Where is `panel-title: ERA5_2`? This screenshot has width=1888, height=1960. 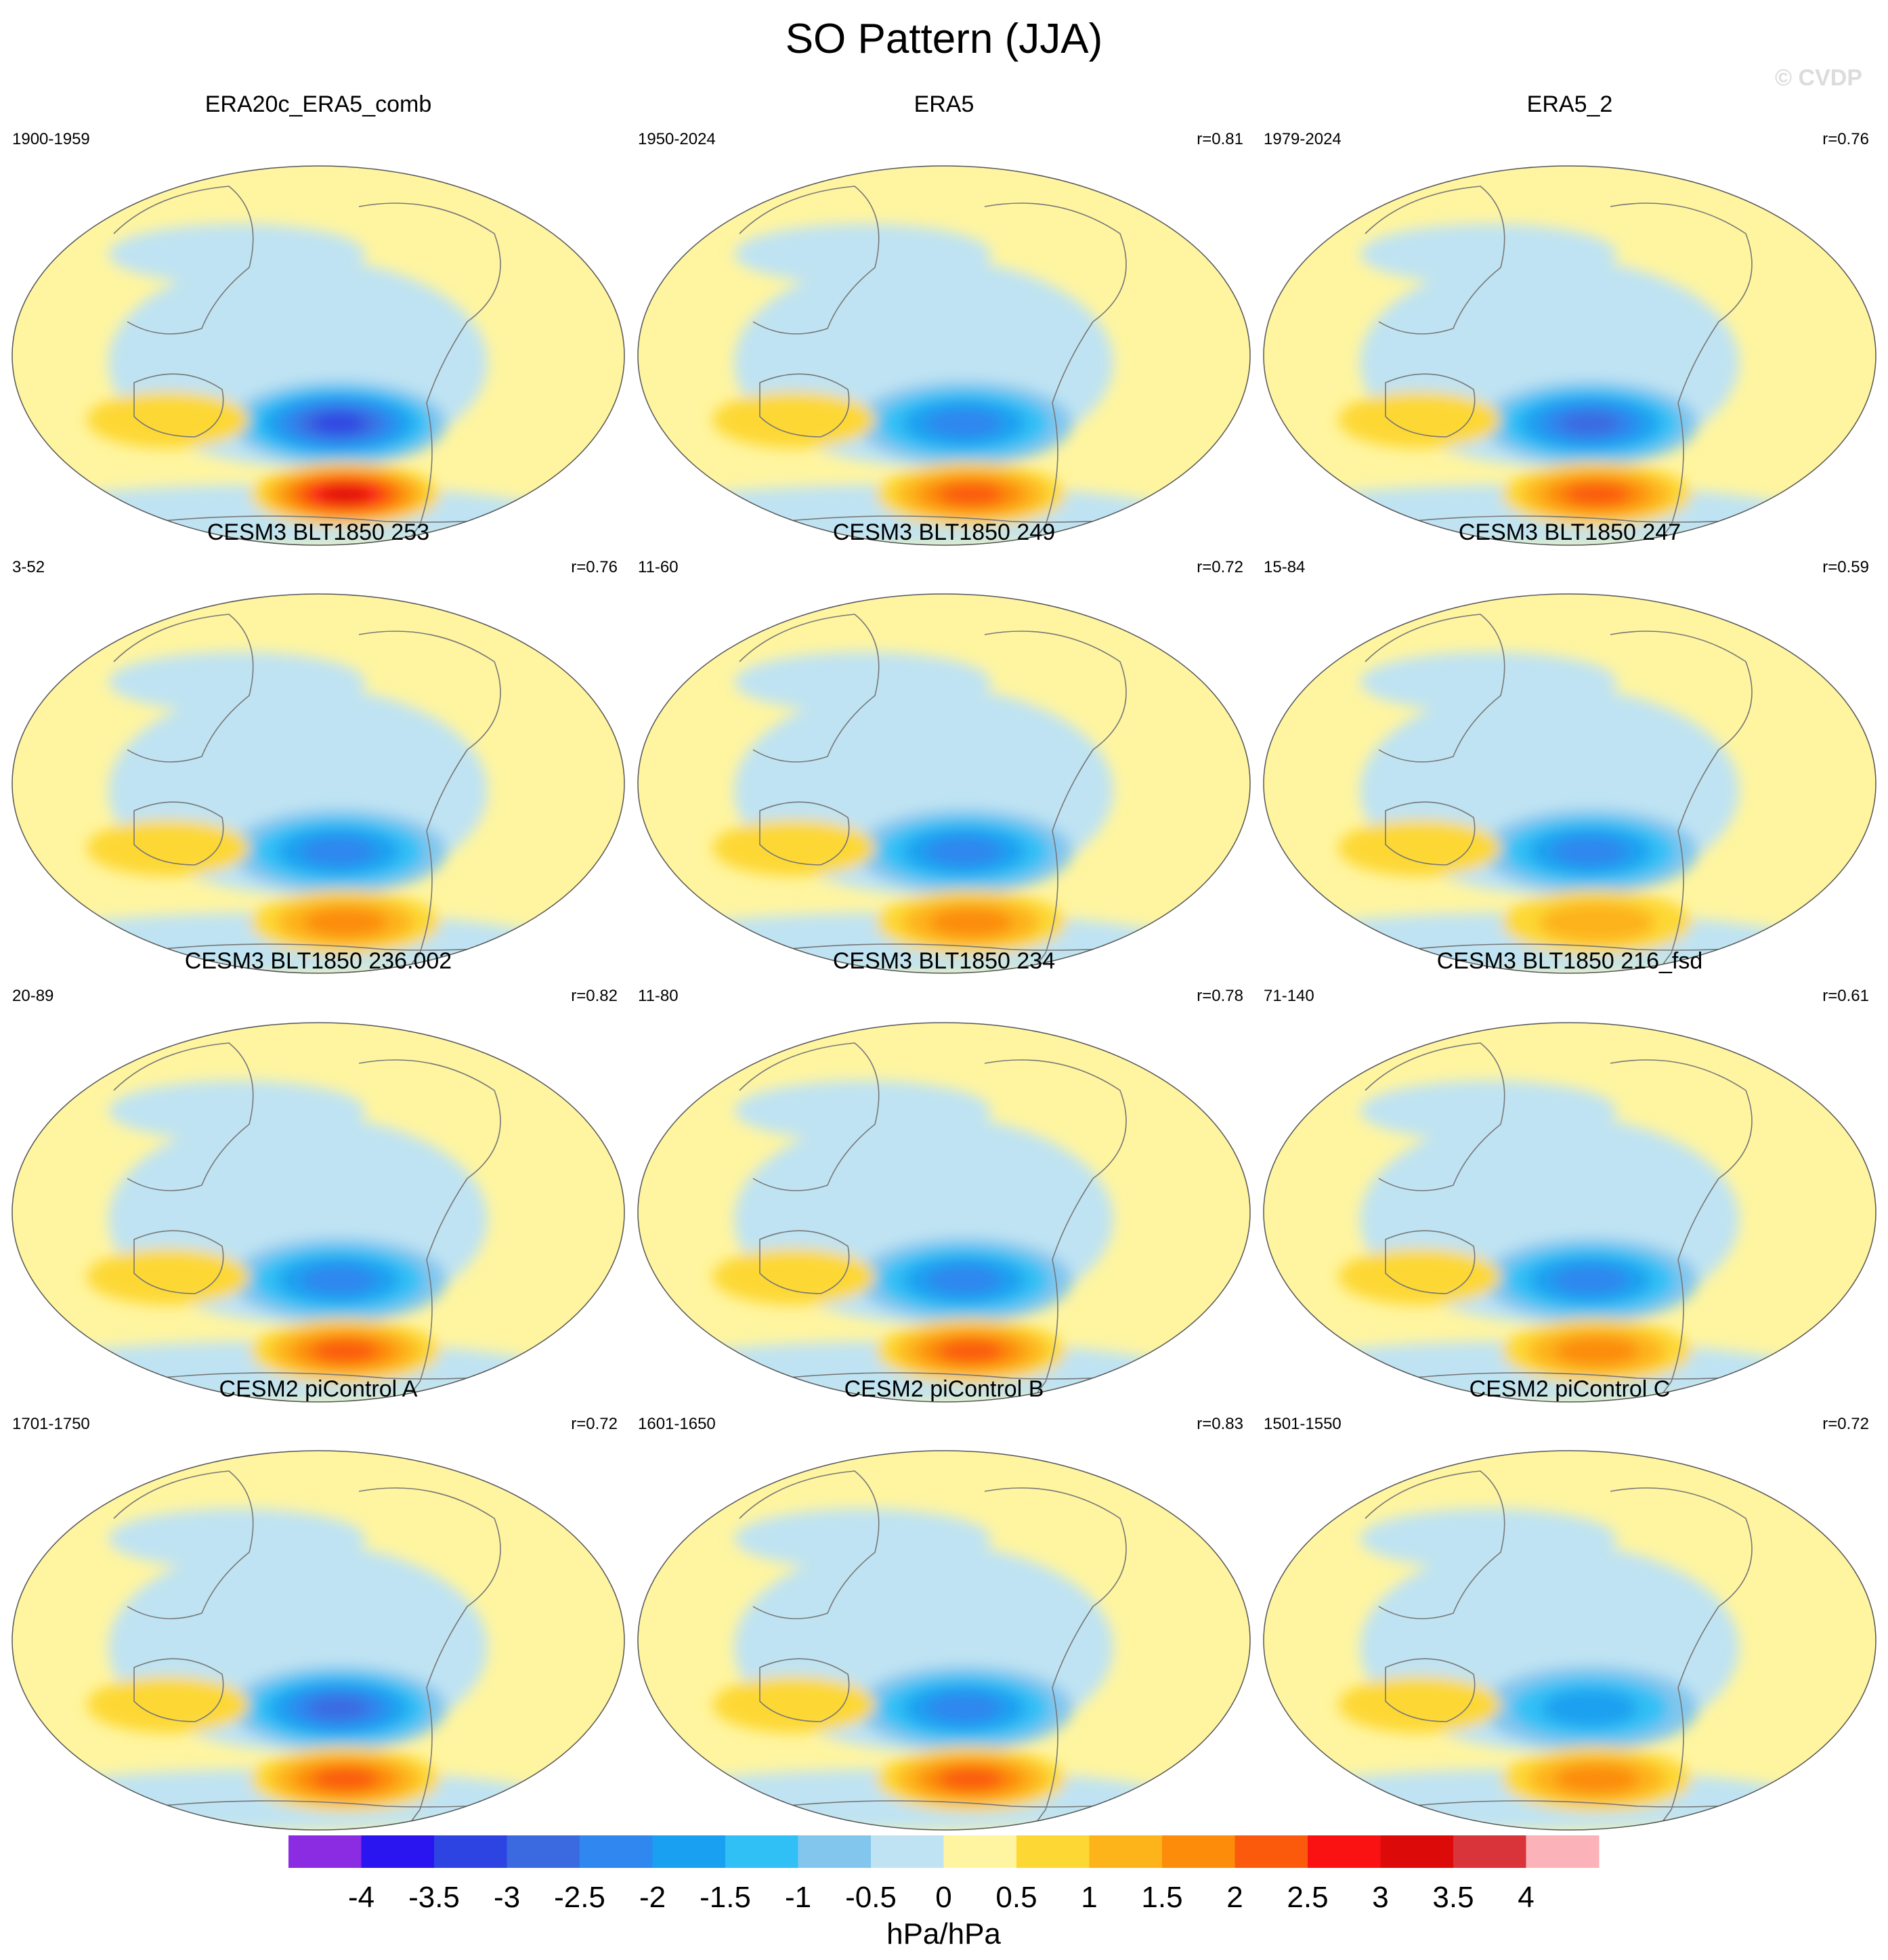 panel-title: ERA5_2 is located at coordinates (1570, 104).